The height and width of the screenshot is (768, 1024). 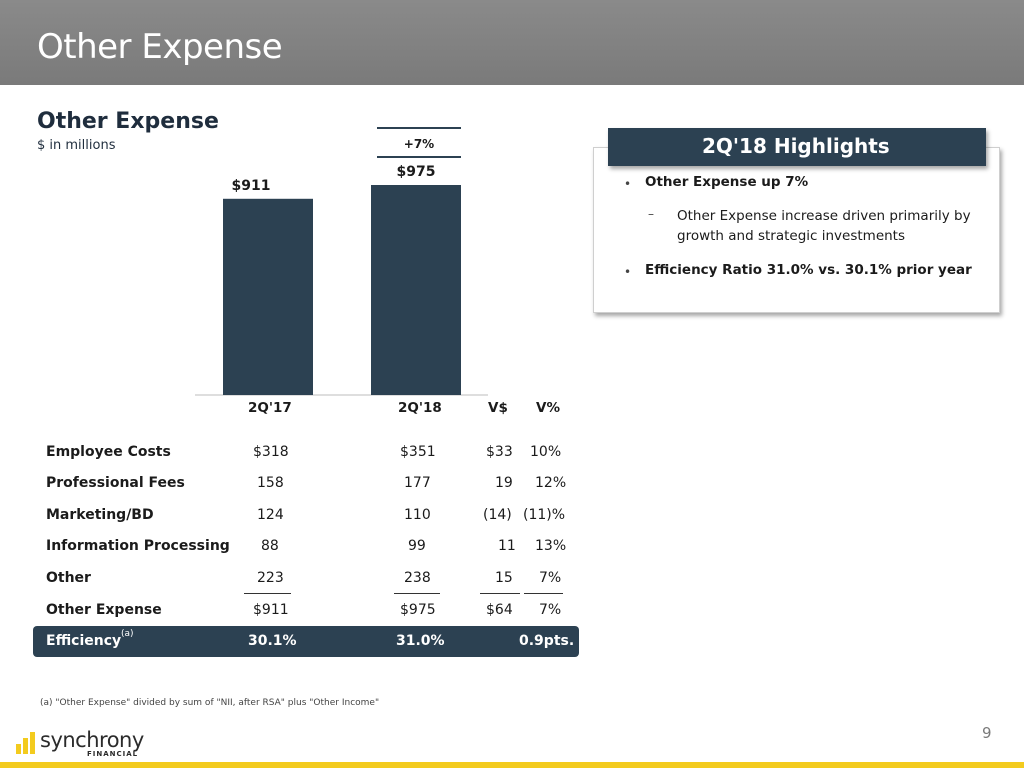 What do you see at coordinates (104, 610) in the screenshot?
I see `row-label: Other Expense` at bounding box center [104, 610].